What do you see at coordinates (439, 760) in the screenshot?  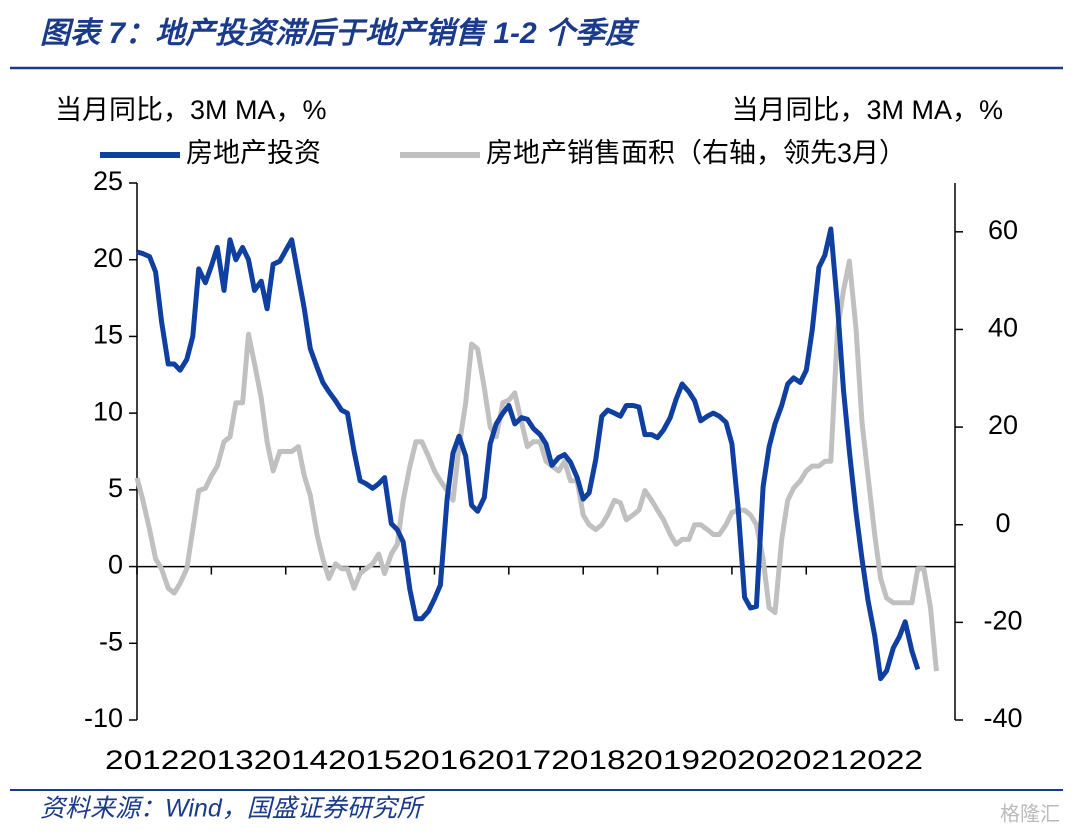 I see `x-tick-label: 2016` at bounding box center [439, 760].